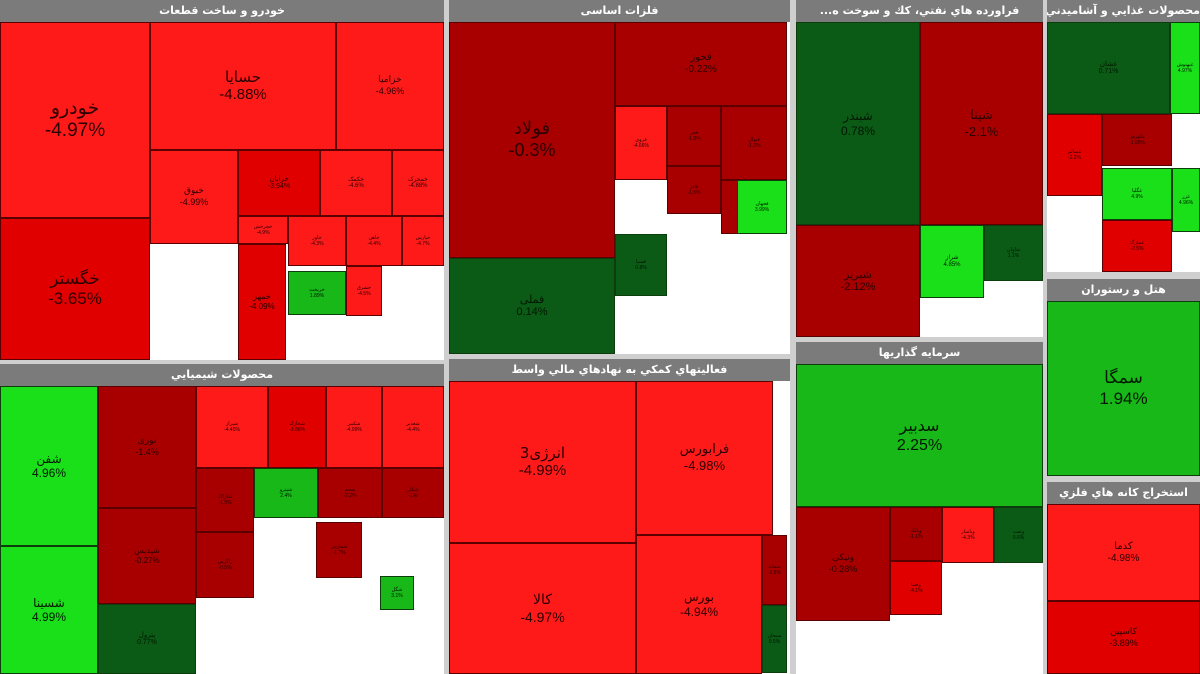 This screenshot has height=674, width=1200. I want to click on treemap-tile: غسالم -3.2%, so click(1074, 155).